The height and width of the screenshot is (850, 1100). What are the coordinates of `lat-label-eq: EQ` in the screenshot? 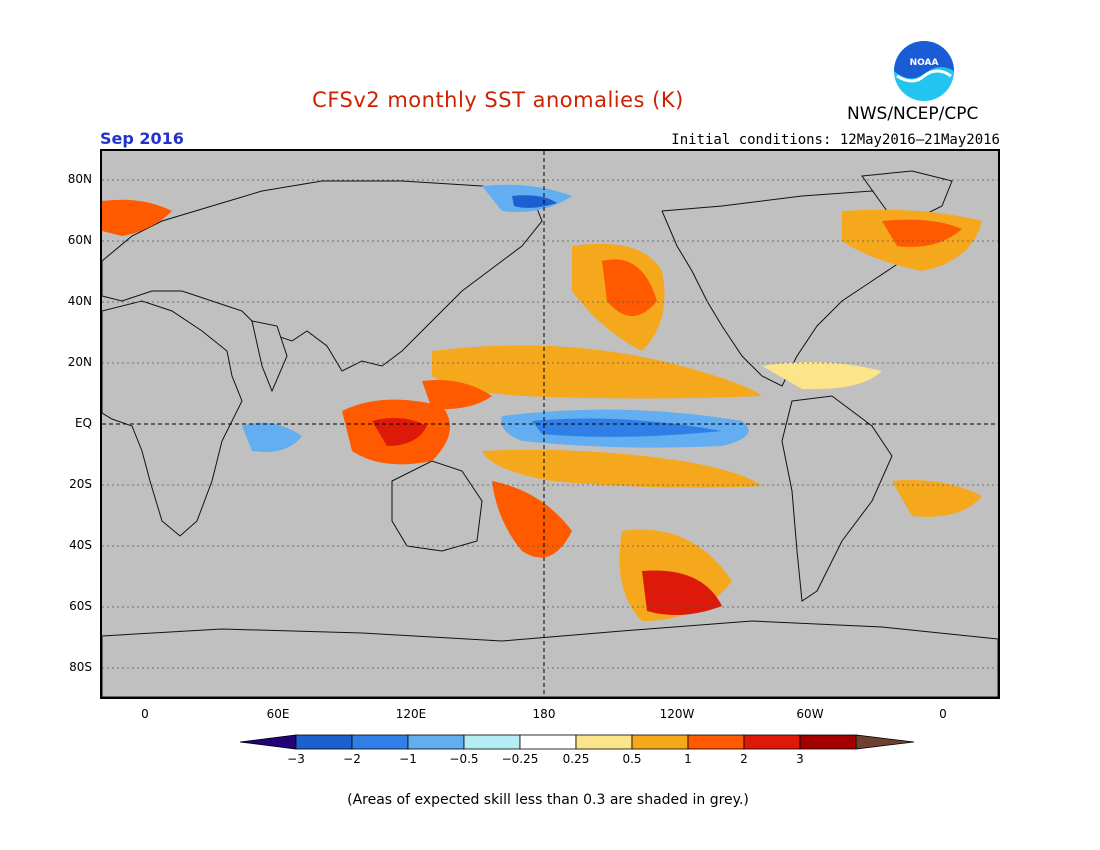 It's located at (83, 423).